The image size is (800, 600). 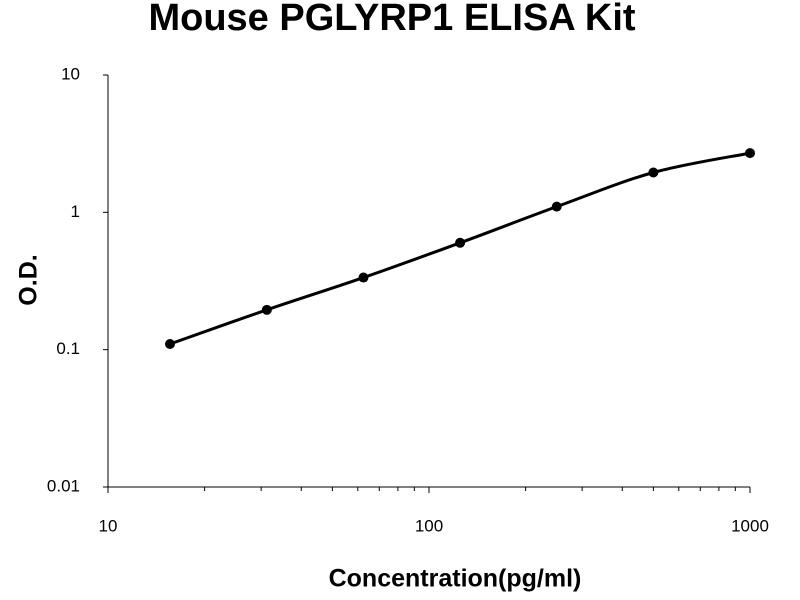 I want to click on y-axis-label: O.D., so click(x=29, y=279).